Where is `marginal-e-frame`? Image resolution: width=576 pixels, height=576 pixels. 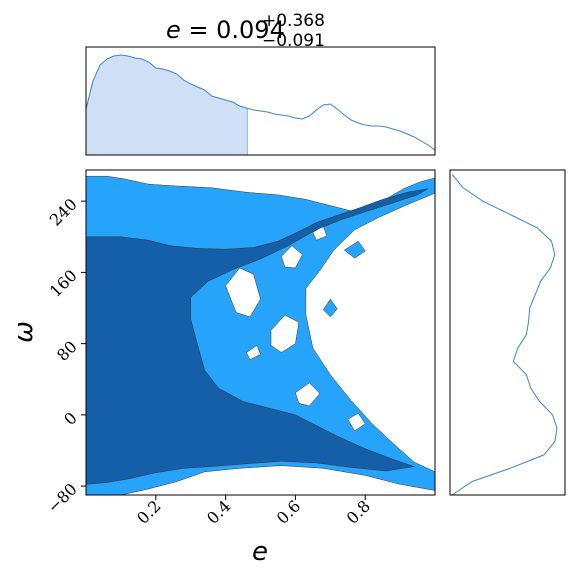 marginal-e-frame is located at coordinates (260, 101).